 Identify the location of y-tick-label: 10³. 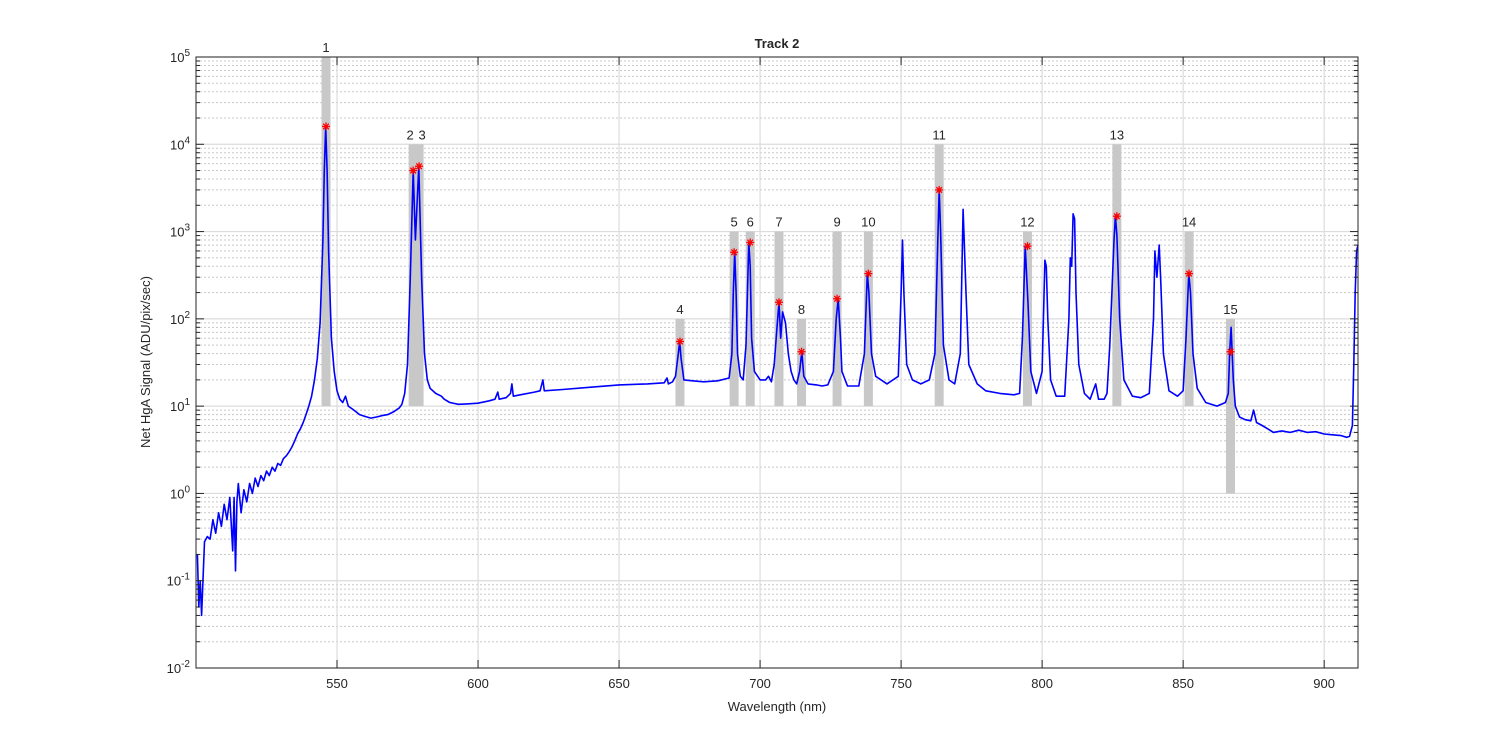
(180, 231).